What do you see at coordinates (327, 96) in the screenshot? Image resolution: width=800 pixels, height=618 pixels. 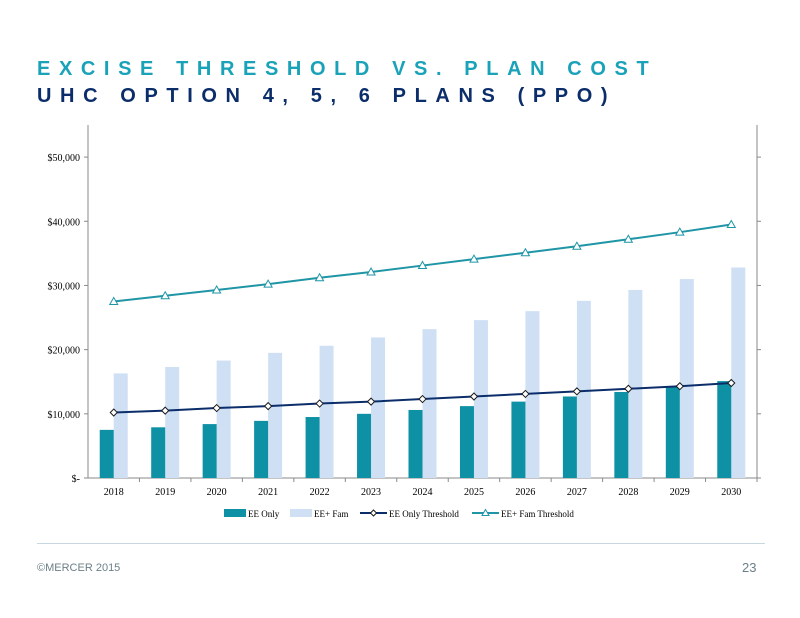 I see `page-subtitle: UHC OPTION 4, 5, 6 PLANS (PPO)` at bounding box center [327, 96].